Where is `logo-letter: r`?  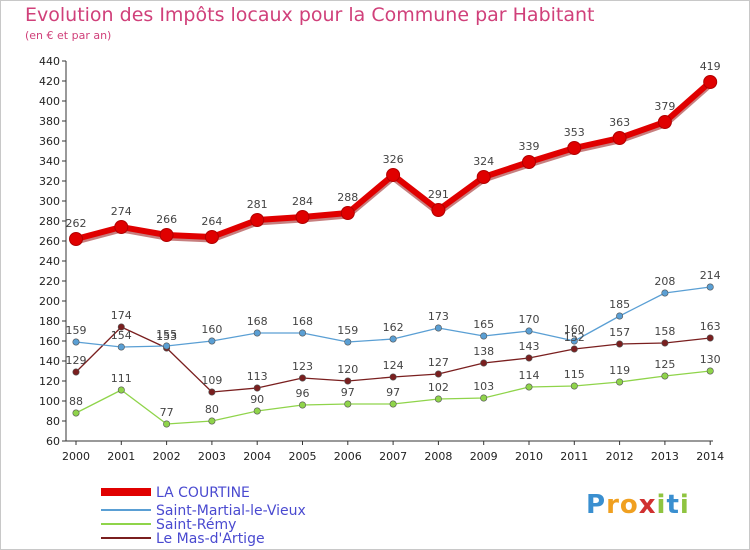 logo-letter: r is located at coordinates (613, 505).